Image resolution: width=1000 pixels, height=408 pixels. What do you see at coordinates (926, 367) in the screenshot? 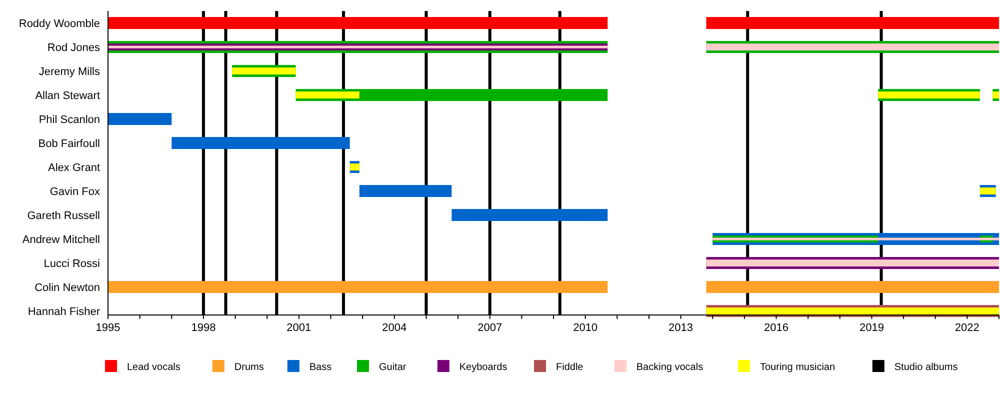
I see `legend-label: Studio albums` at bounding box center [926, 367].